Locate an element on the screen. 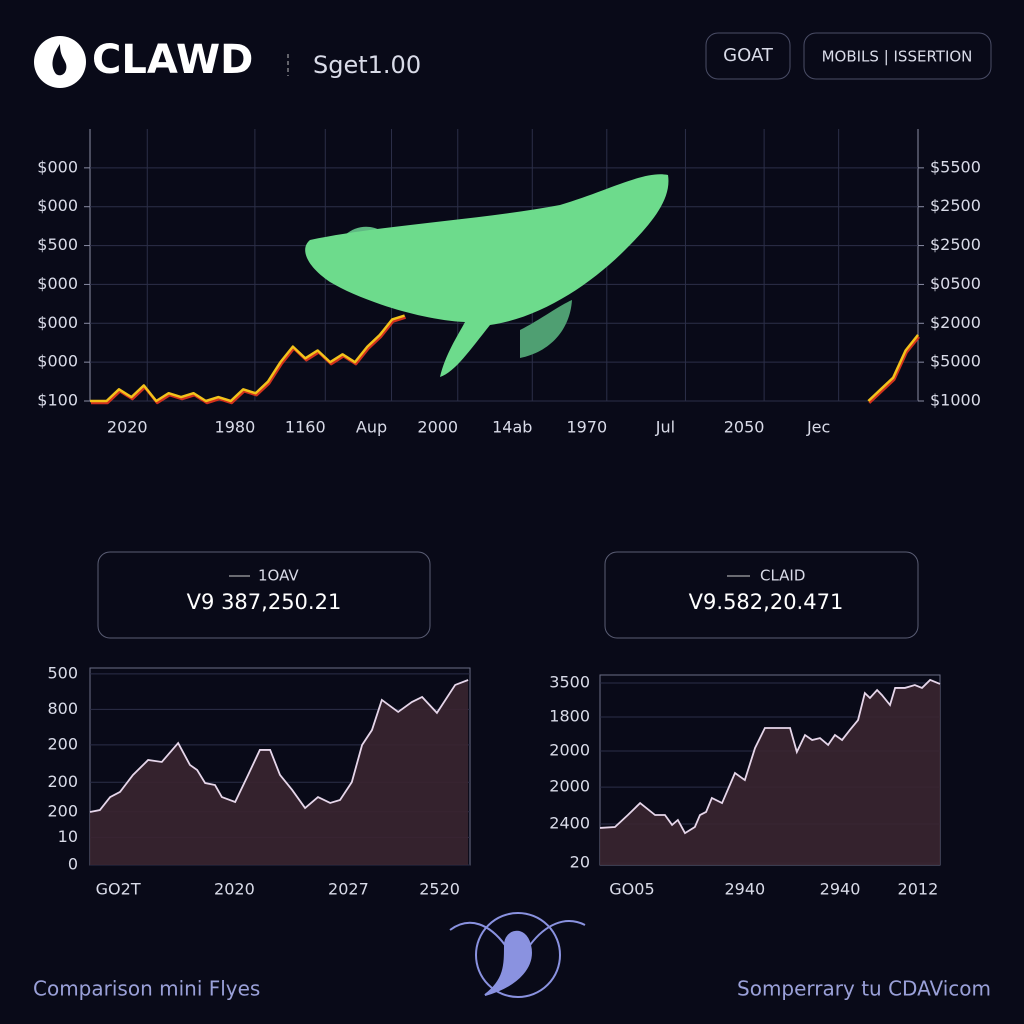 This screenshot has width=1024, height=1024. y2-tick-label: $5500 is located at coordinates (955, 166).